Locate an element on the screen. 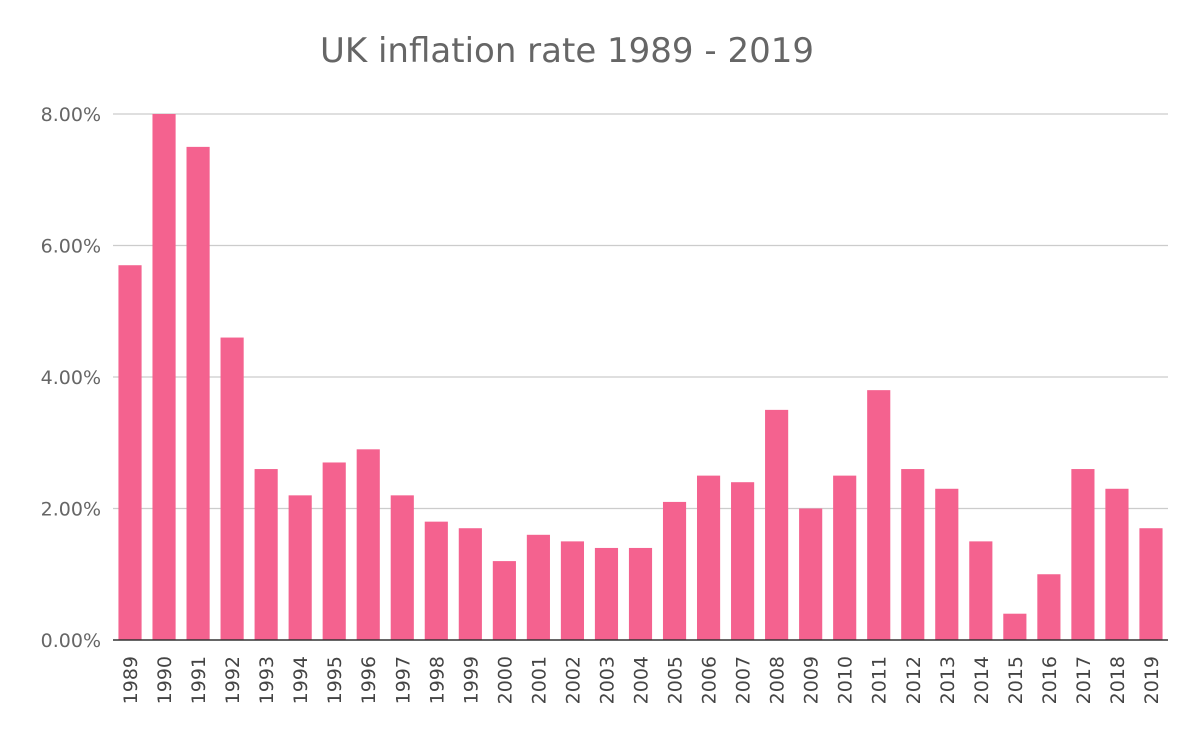  x-tick-label: 2009 is located at coordinates (812, 680).